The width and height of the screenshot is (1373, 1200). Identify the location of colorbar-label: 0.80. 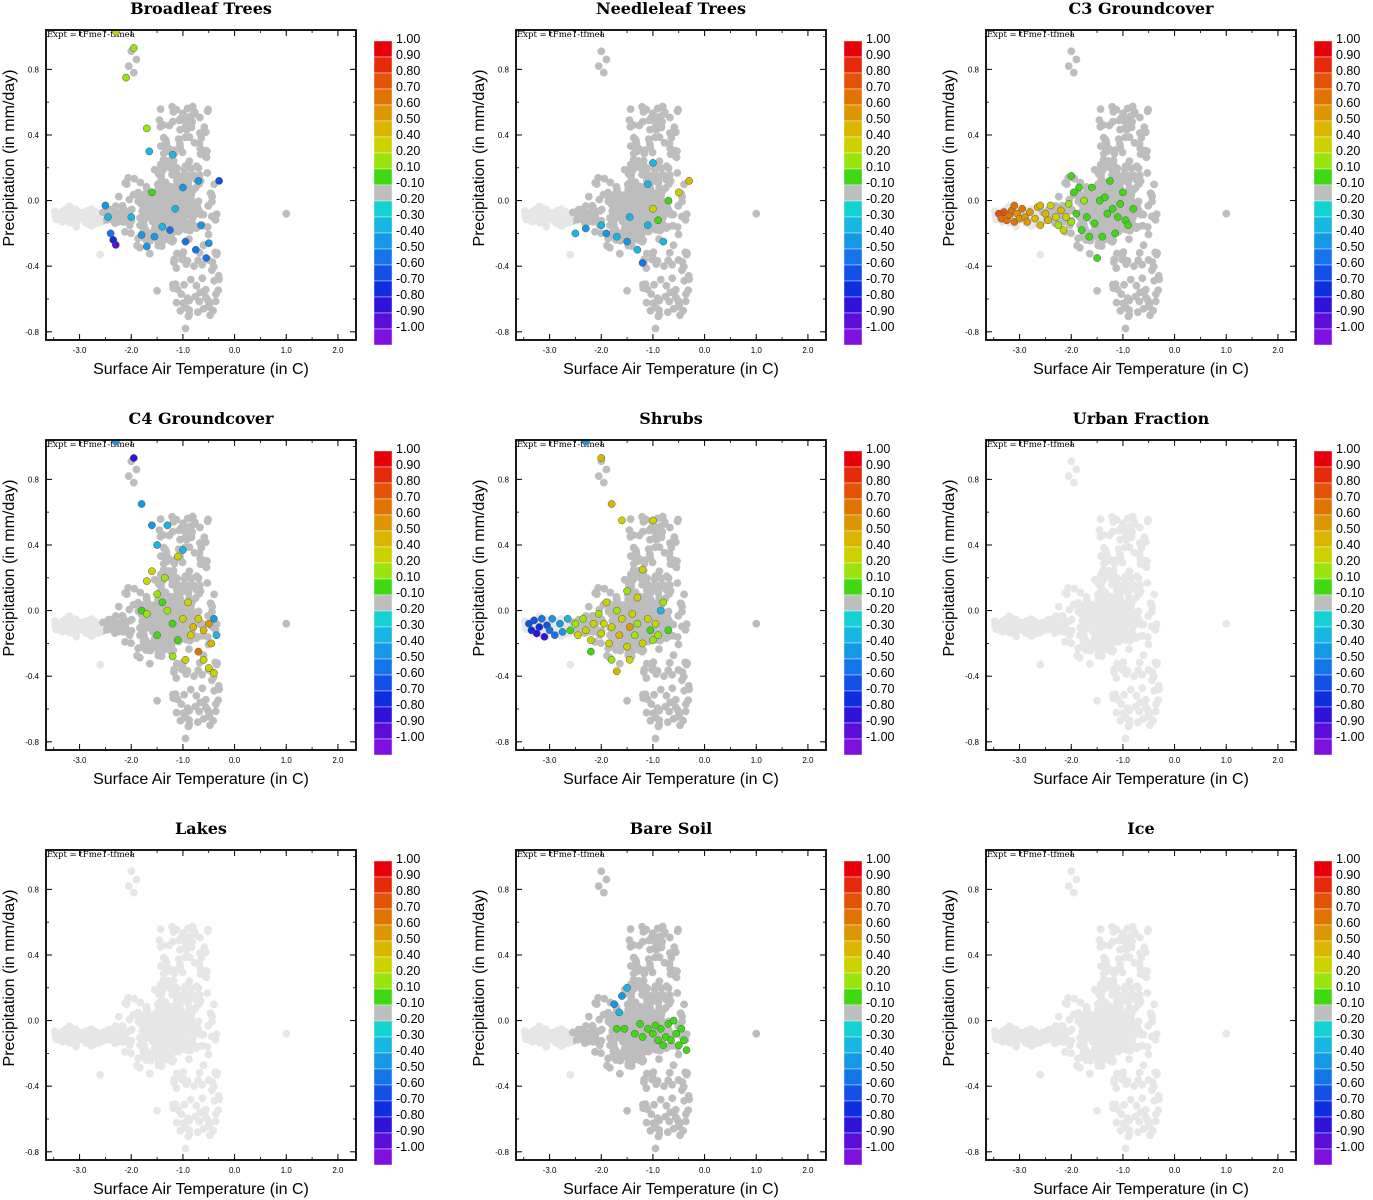
(878, 481).